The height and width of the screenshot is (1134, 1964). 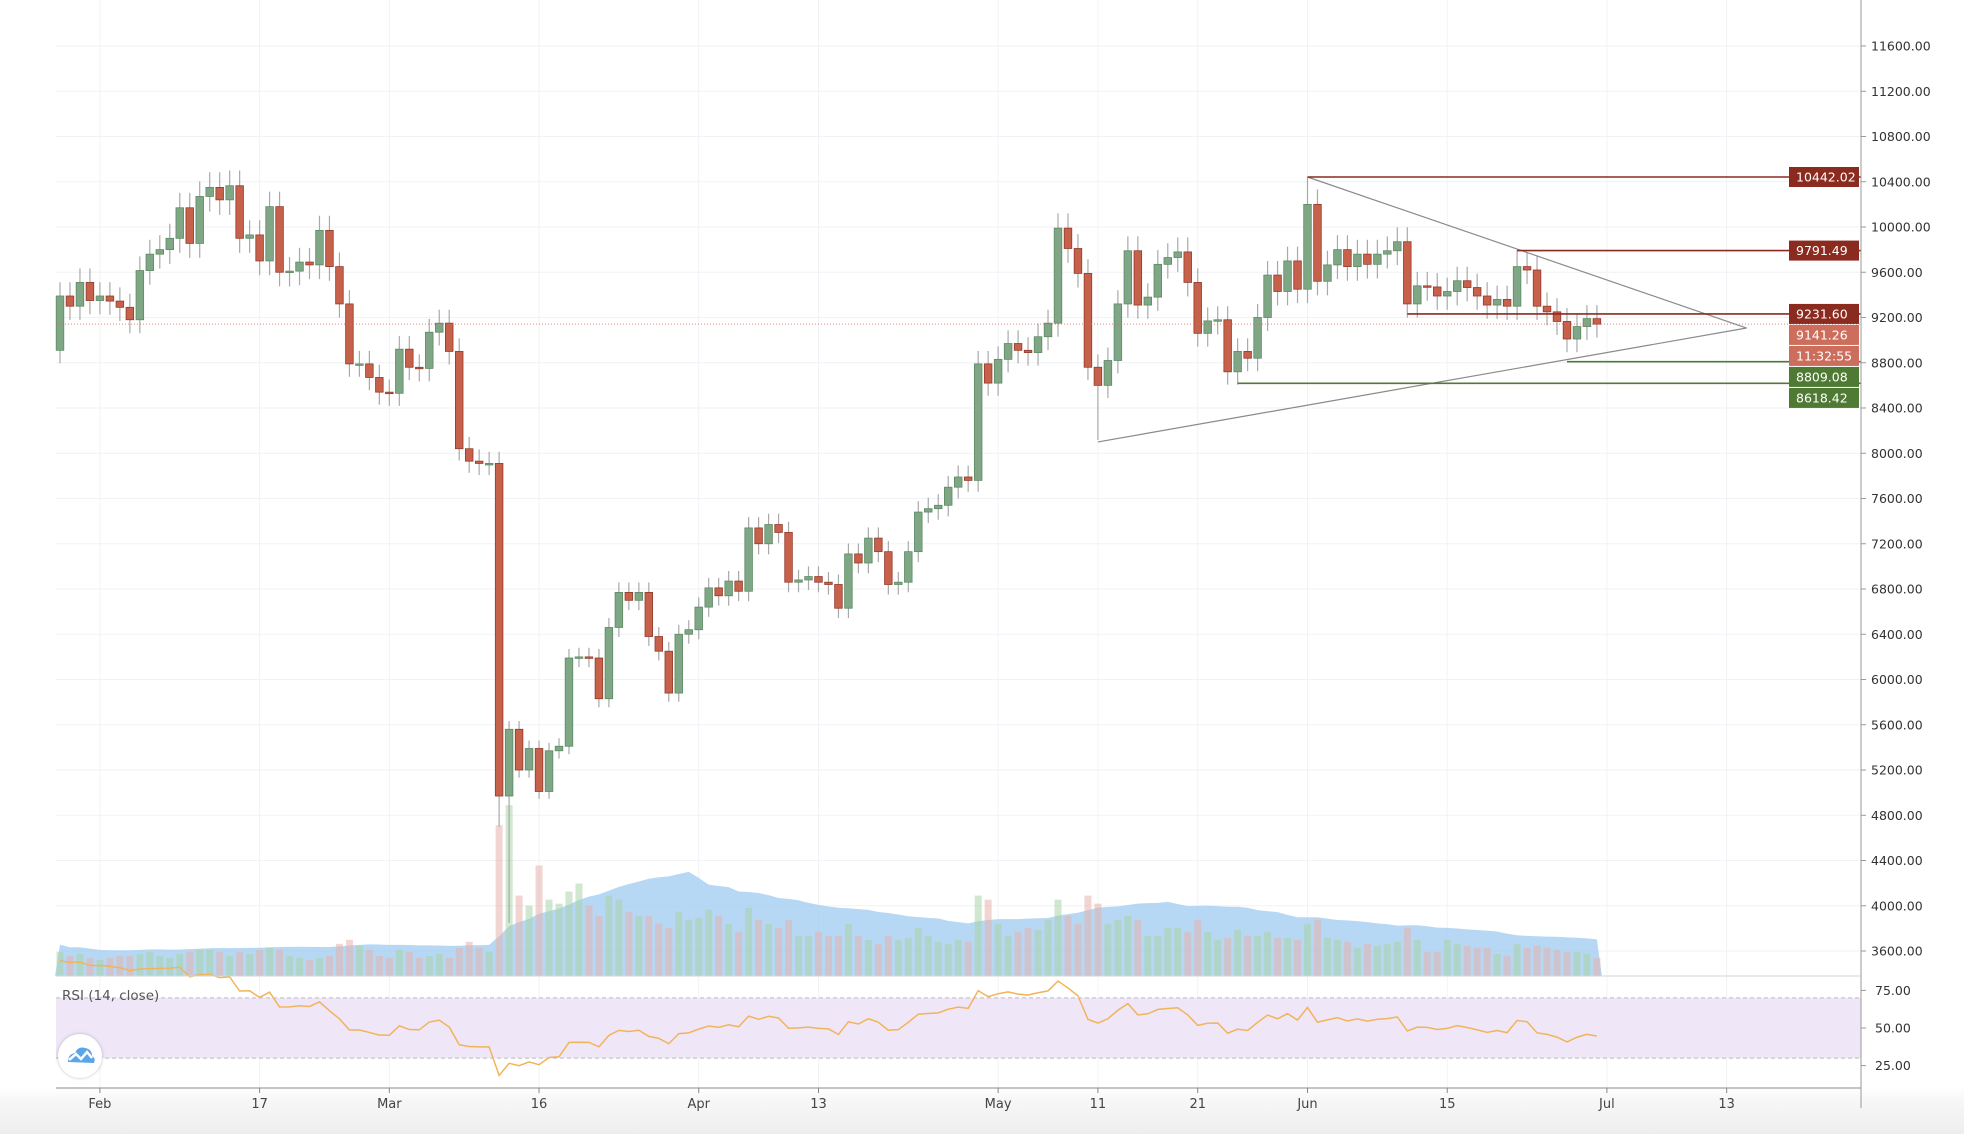 I want to click on price-tick-label: 4000.00, so click(x=1897, y=905).